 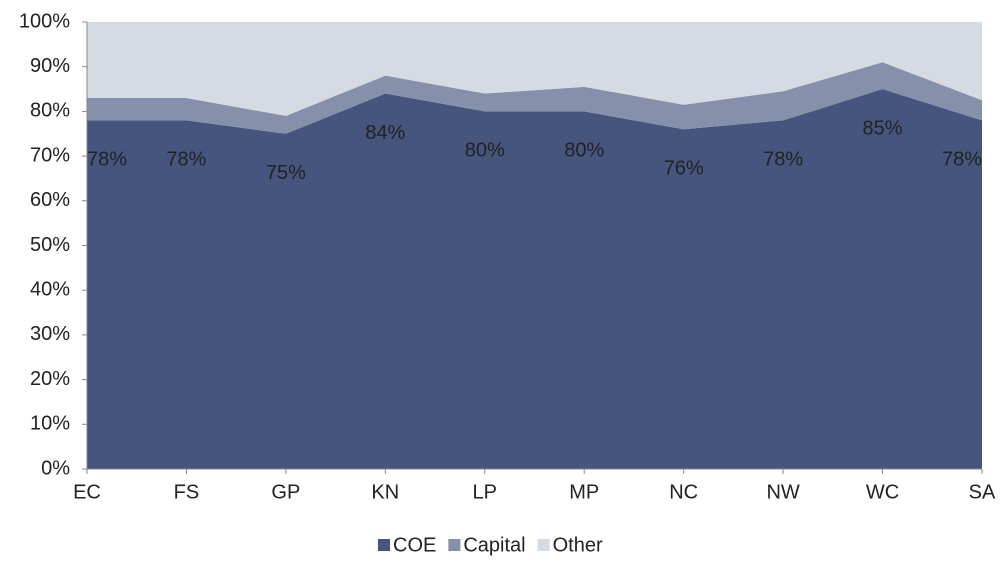 What do you see at coordinates (485, 492) in the screenshot?
I see `x-tick-label: LP` at bounding box center [485, 492].